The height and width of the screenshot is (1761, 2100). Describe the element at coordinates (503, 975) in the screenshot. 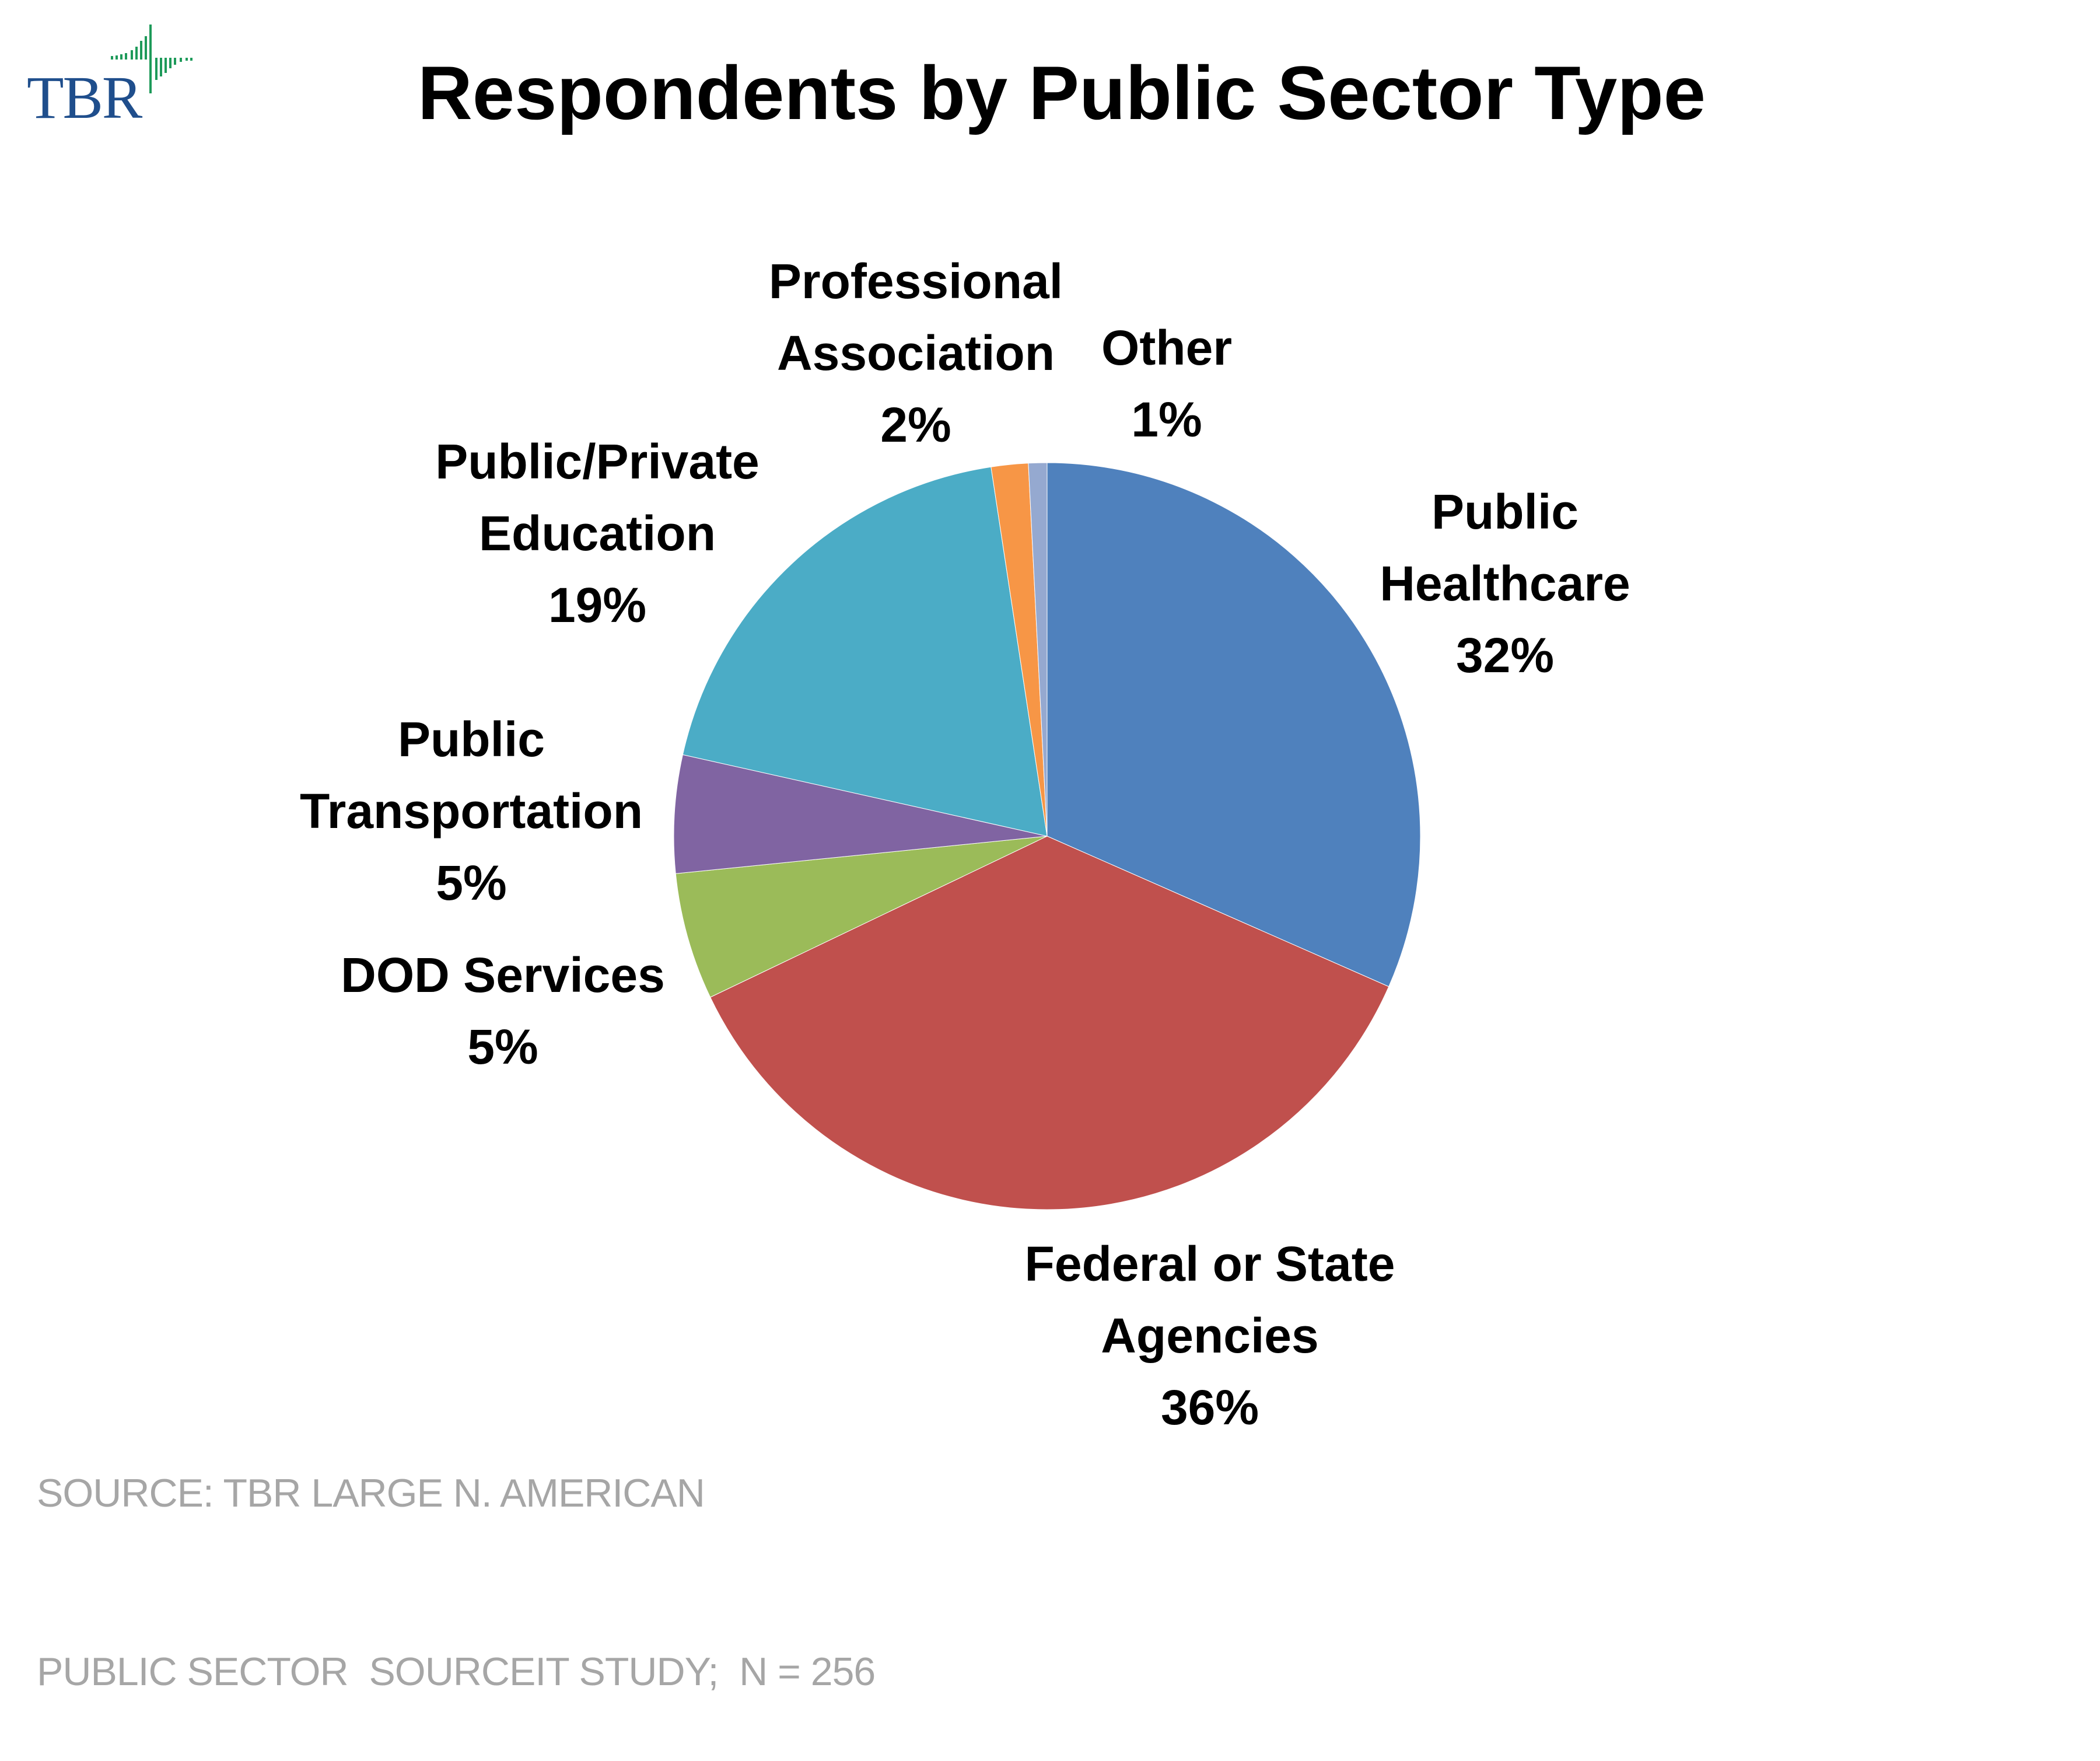

I see `slice-label-name-line: DOD Services` at that location.